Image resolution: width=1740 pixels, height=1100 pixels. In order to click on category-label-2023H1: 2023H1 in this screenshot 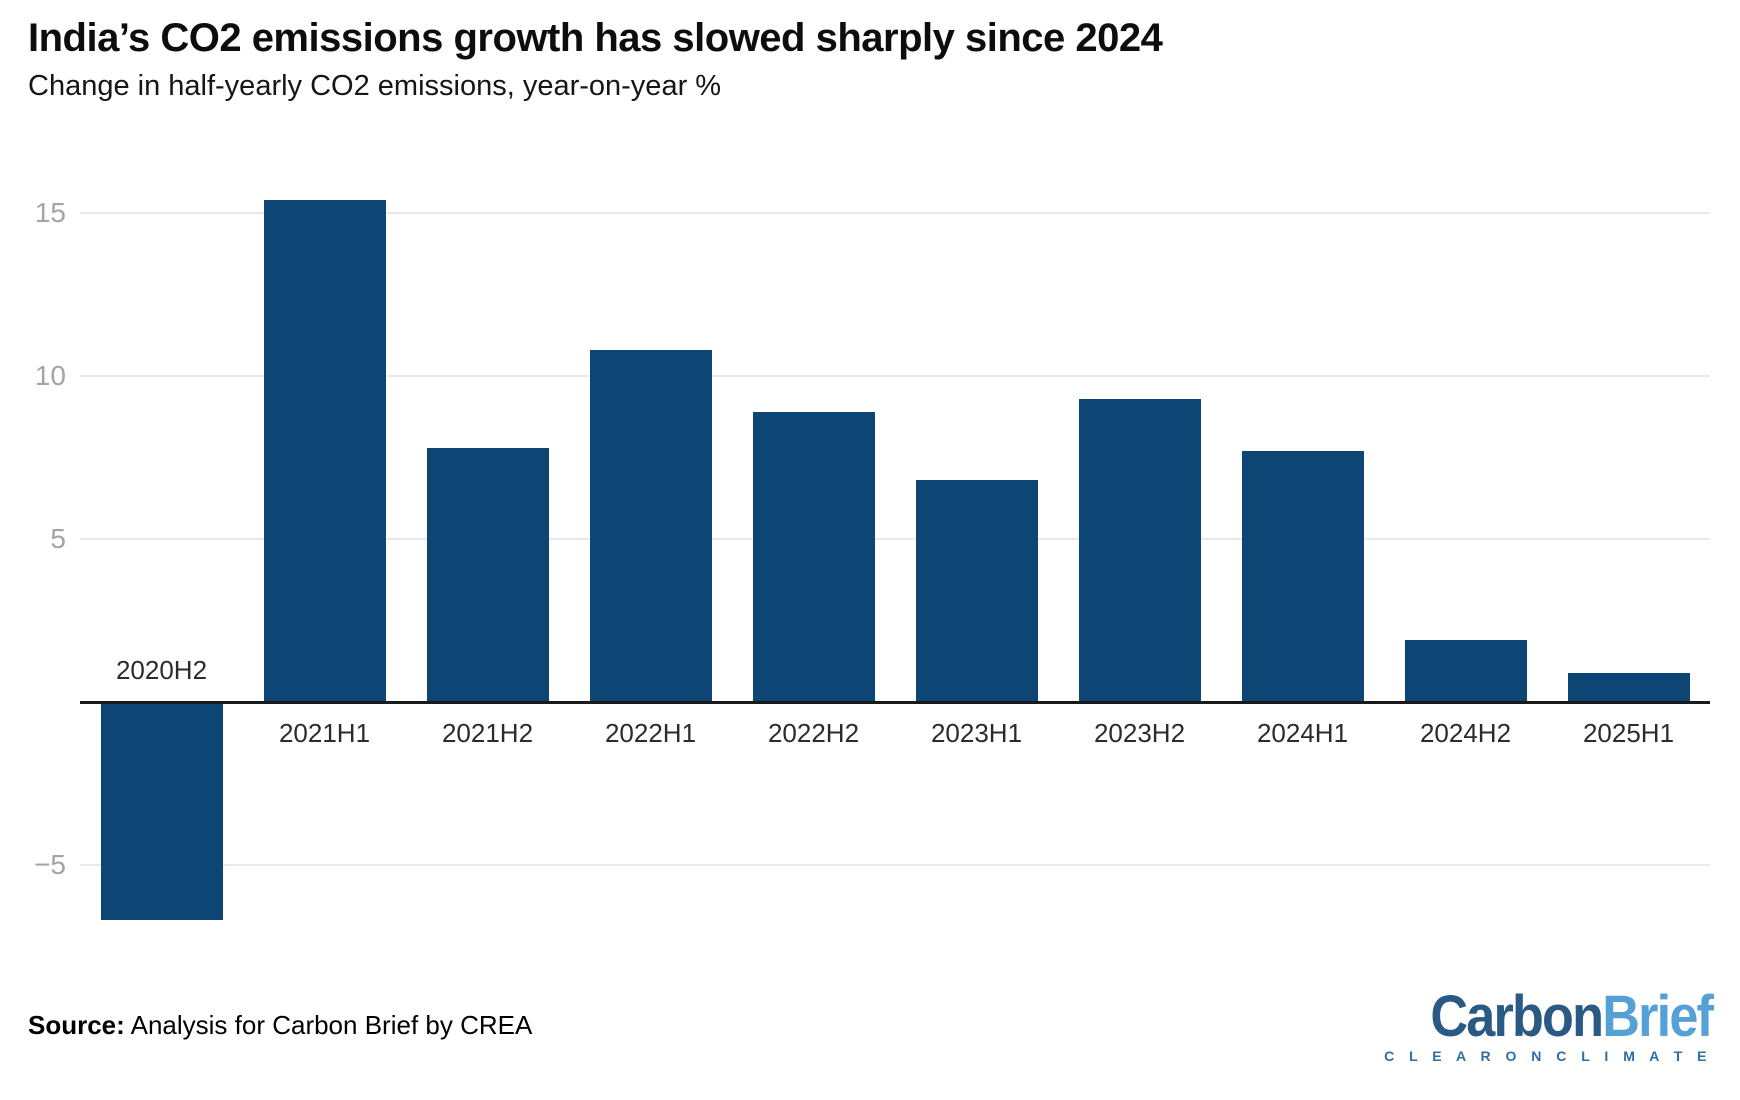, I will do `click(976, 733)`.